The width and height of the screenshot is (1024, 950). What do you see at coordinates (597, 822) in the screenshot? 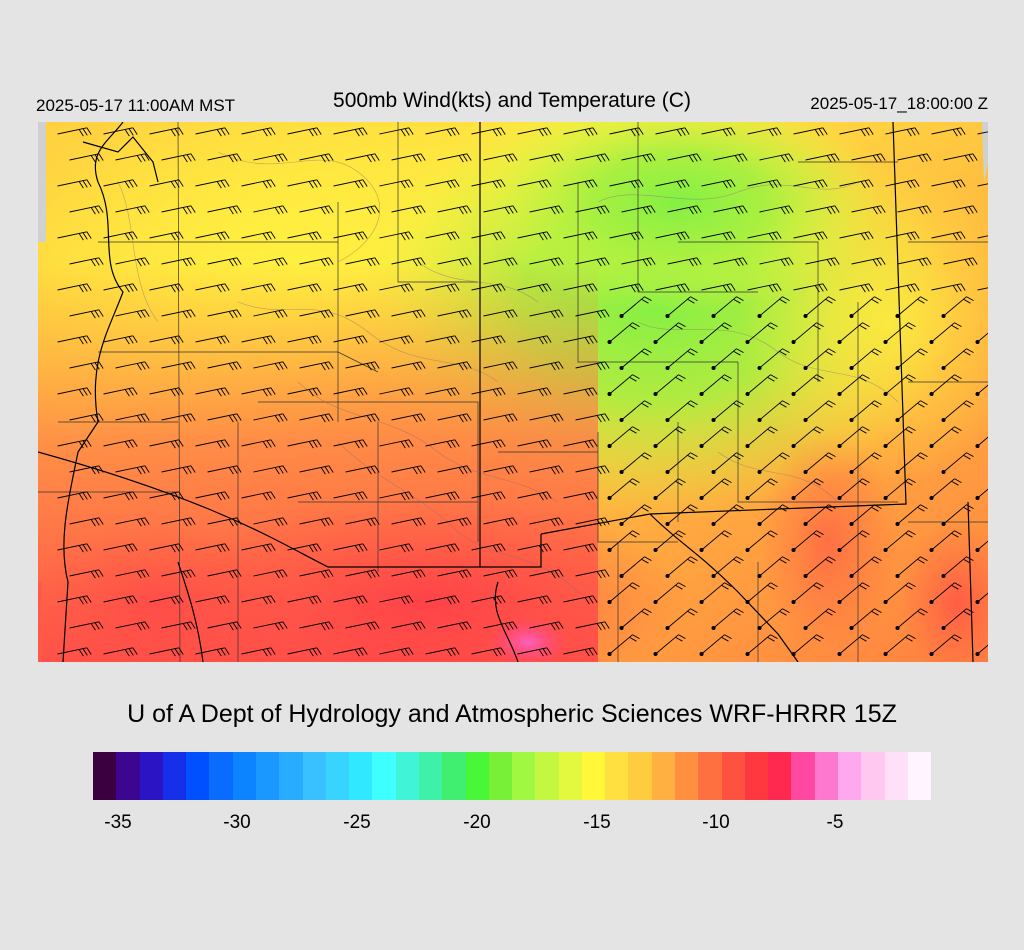
I see `colorbar-tick-label: -15` at bounding box center [597, 822].